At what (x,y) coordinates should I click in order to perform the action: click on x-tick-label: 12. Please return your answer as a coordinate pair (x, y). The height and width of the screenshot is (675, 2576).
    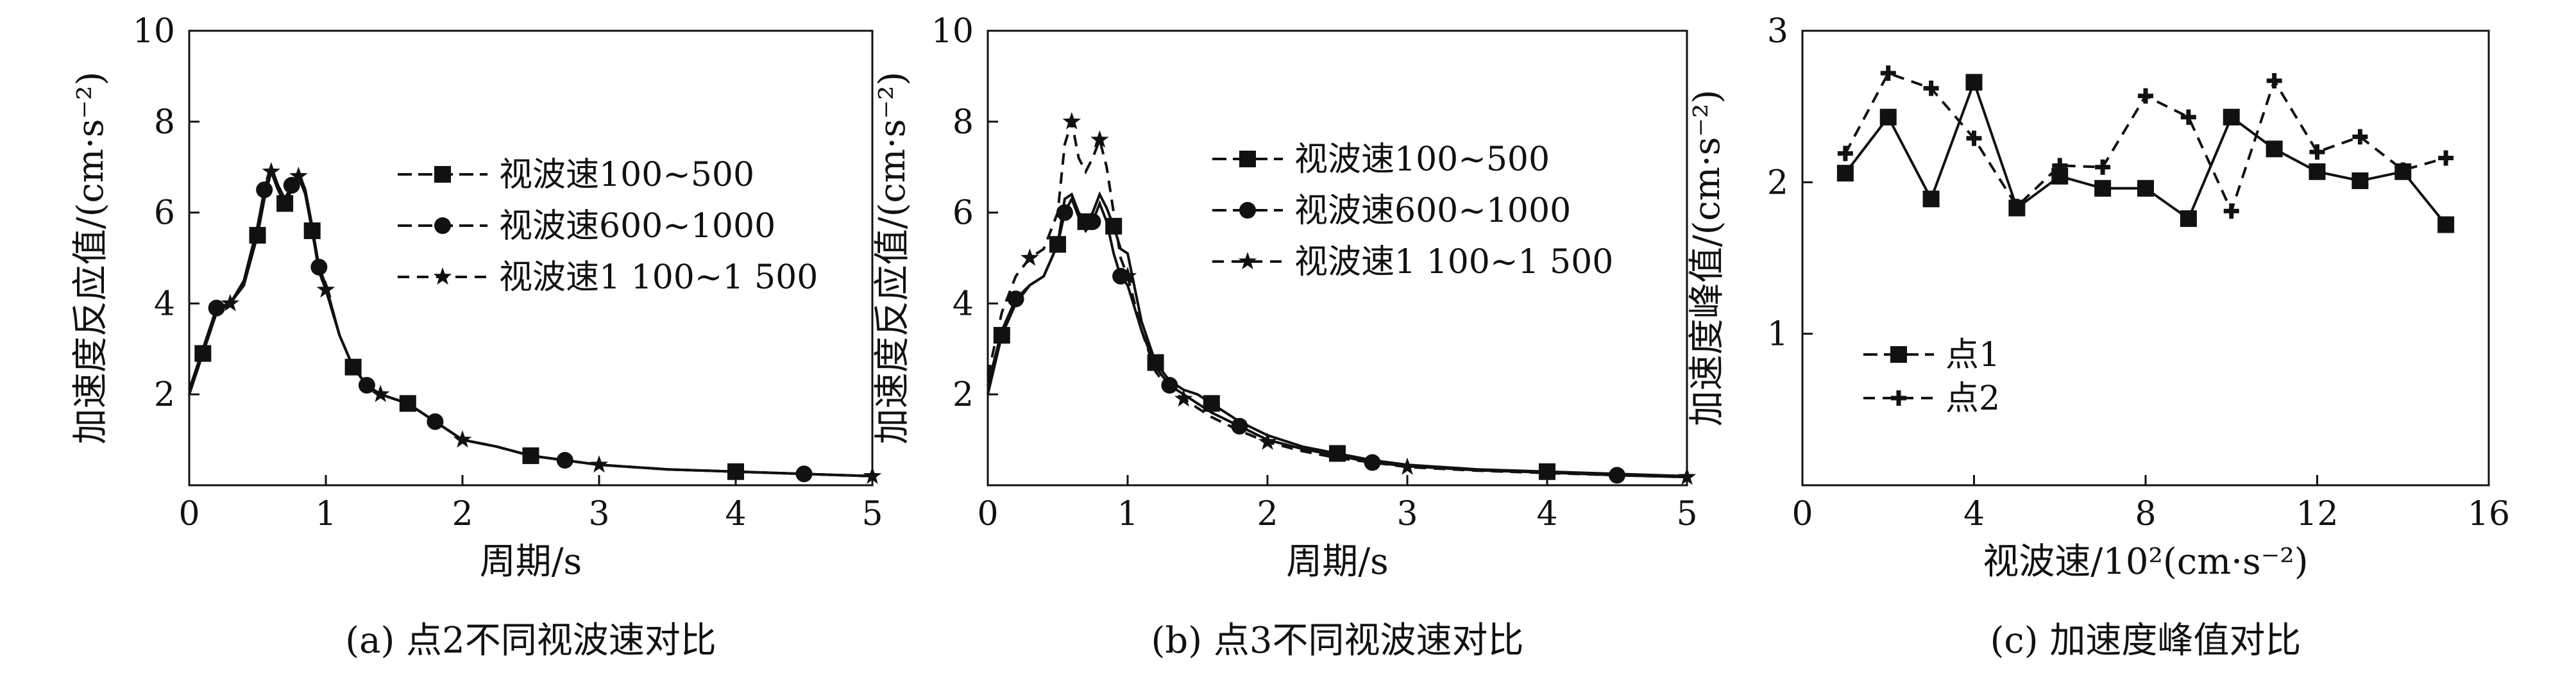
    Looking at the image, I should click on (2317, 514).